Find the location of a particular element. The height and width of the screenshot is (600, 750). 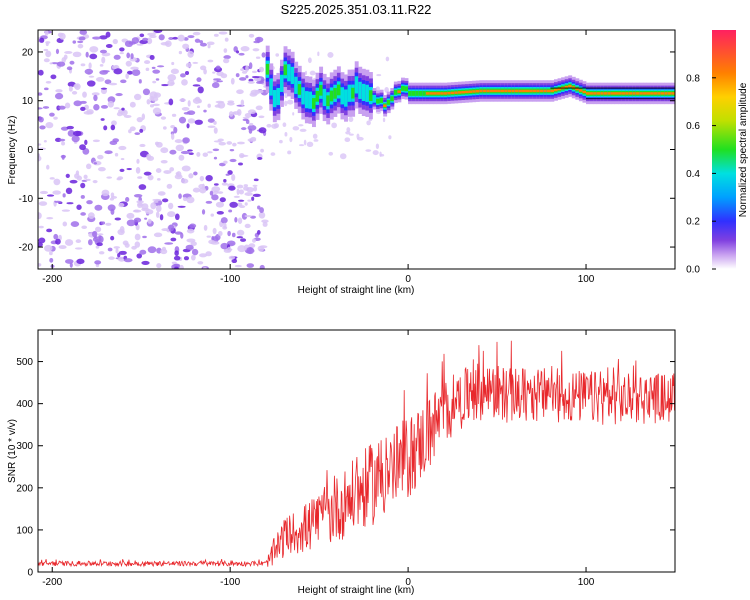

x-tick-label: -200 is located at coordinates (52, 279).